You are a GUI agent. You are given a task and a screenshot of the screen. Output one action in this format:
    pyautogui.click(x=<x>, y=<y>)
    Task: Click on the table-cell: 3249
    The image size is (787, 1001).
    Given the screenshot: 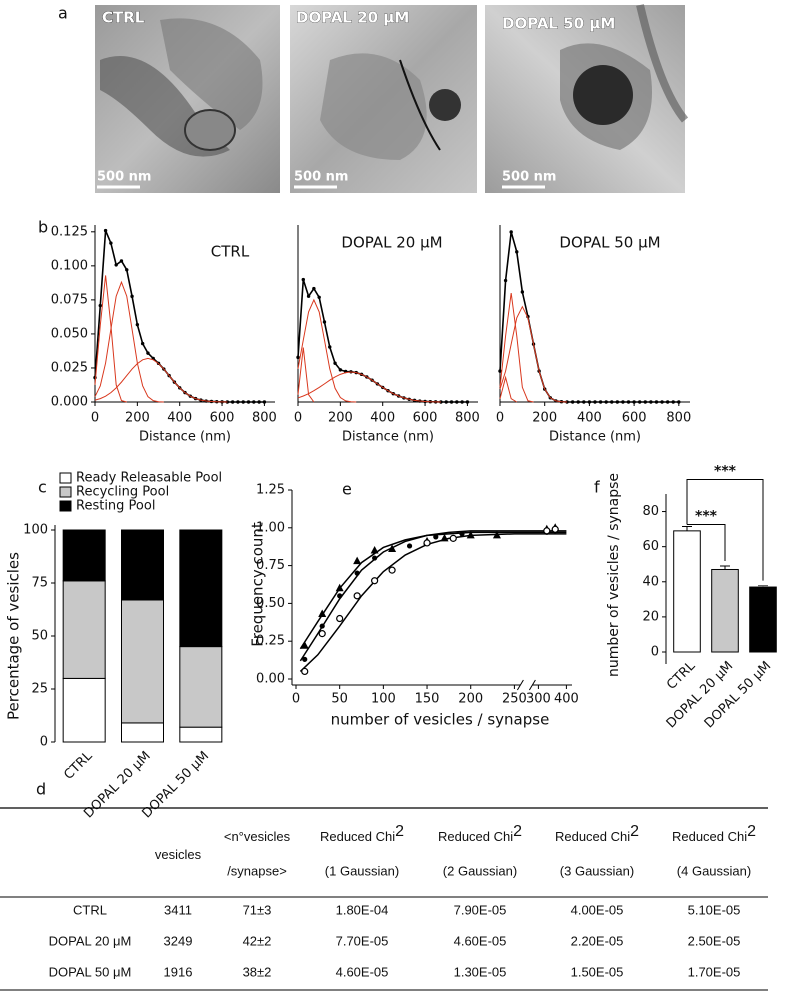 What is the action you would take?
    pyautogui.click(x=178, y=940)
    